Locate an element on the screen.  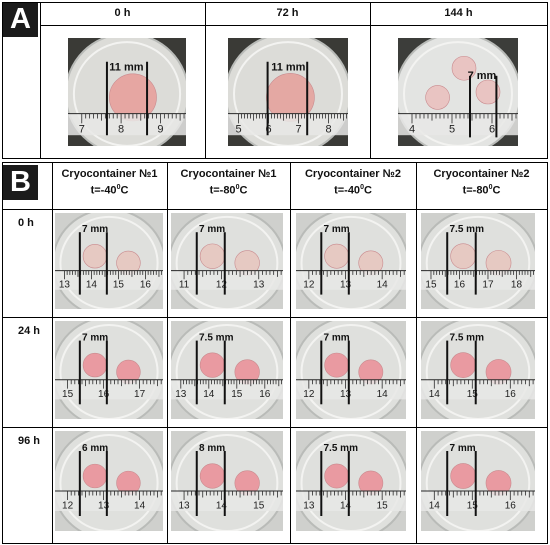
petri-dish-image: 15 16 17 7 mm is located at coordinates (109, 370).